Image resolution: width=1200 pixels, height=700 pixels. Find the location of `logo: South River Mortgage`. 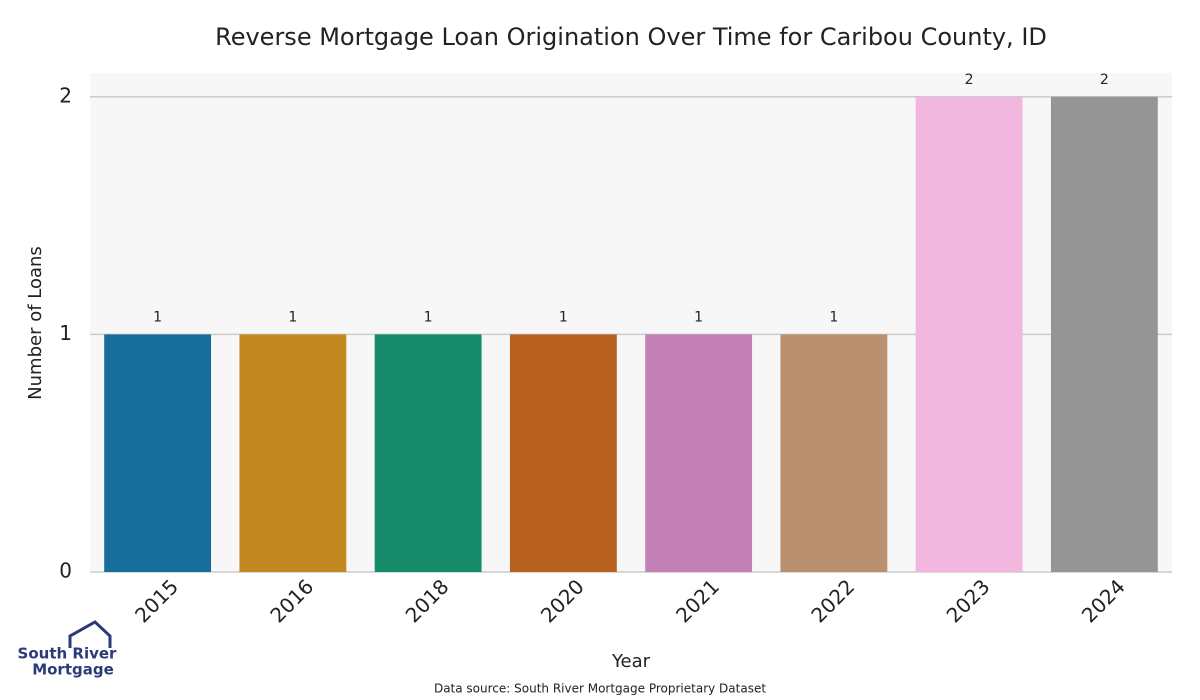

logo: South River Mortgage is located at coordinates (68, 649).